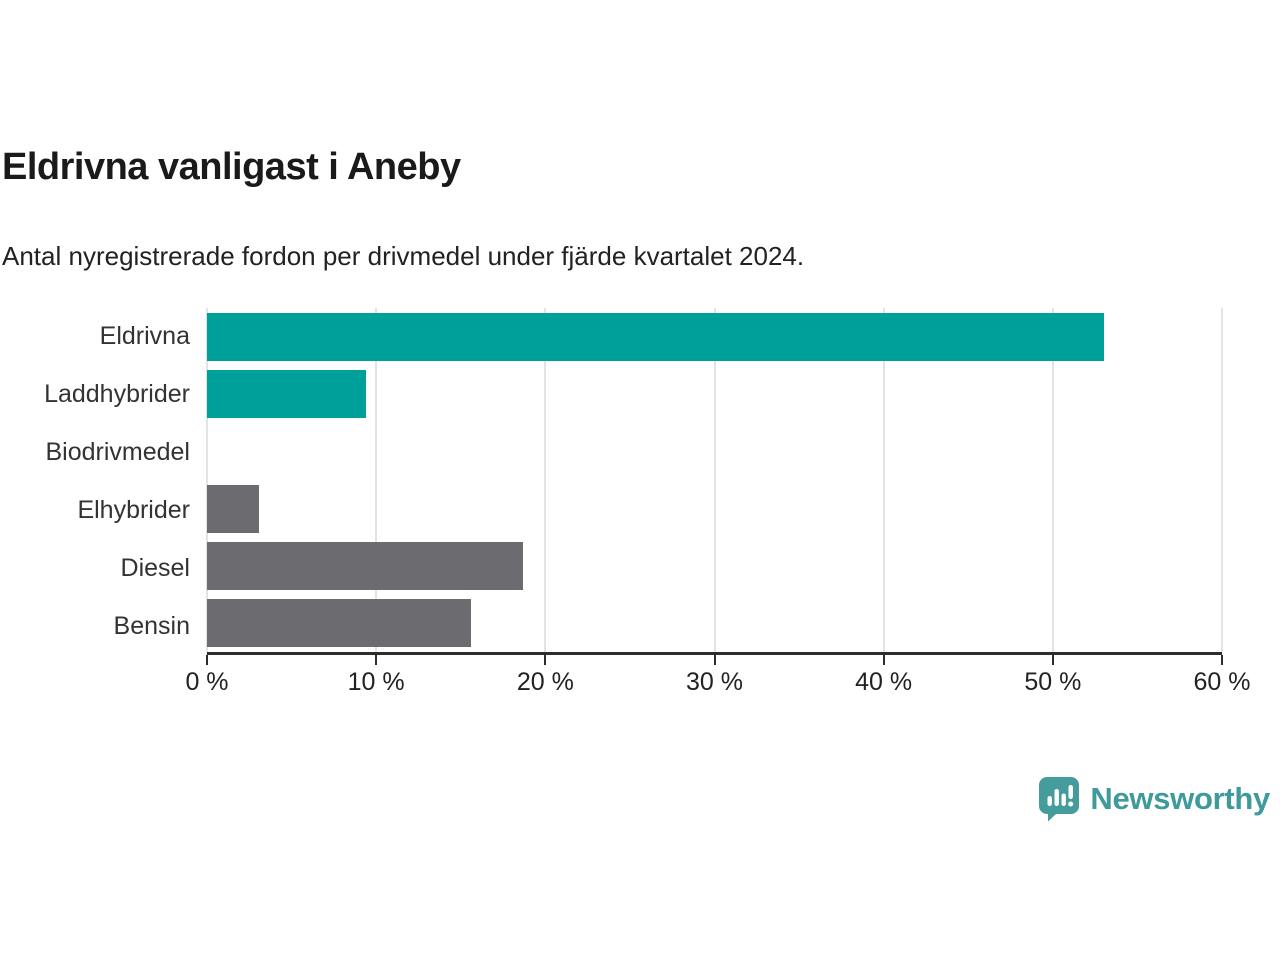 The width and height of the screenshot is (1280, 960). What do you see at coordinates (1180, 798) in the screenshot?
I see `newsworthy-logo-text: Newsworthy` at bounding box center [1180, 798].